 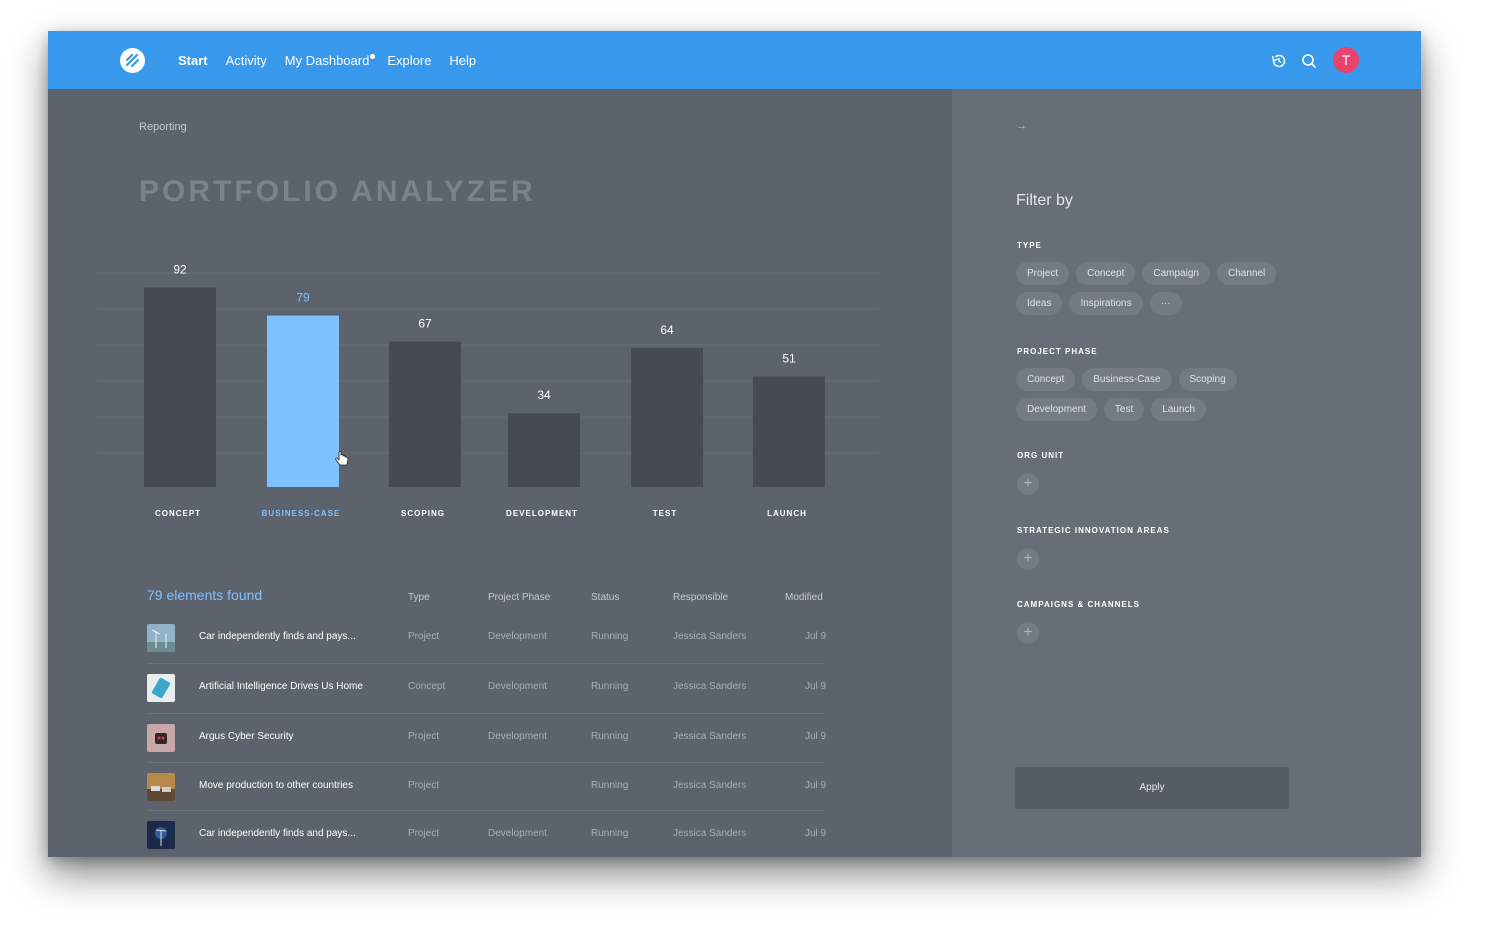 What do you see at coordinates (701, 597) in the screenshot?
I see `column-header-responsible: Responsible` at bounding box center [701, 597].